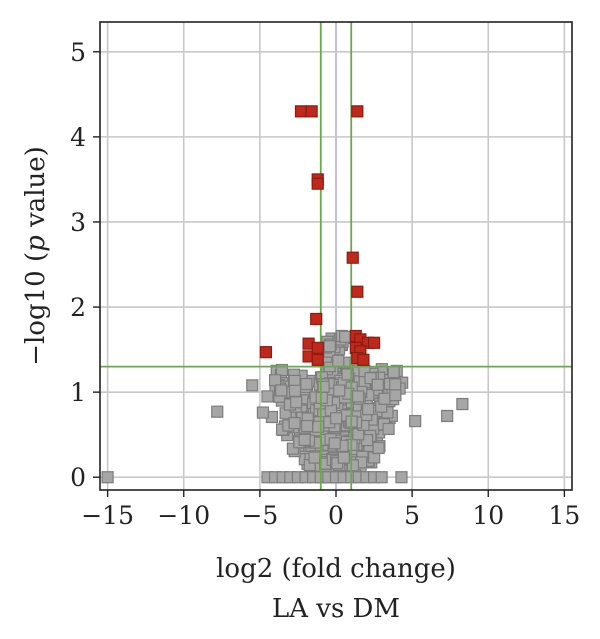  Describe the element at coordinates (336, 609) in the screenshot. I see `chart-subtitle: LA vs DM` at that location.